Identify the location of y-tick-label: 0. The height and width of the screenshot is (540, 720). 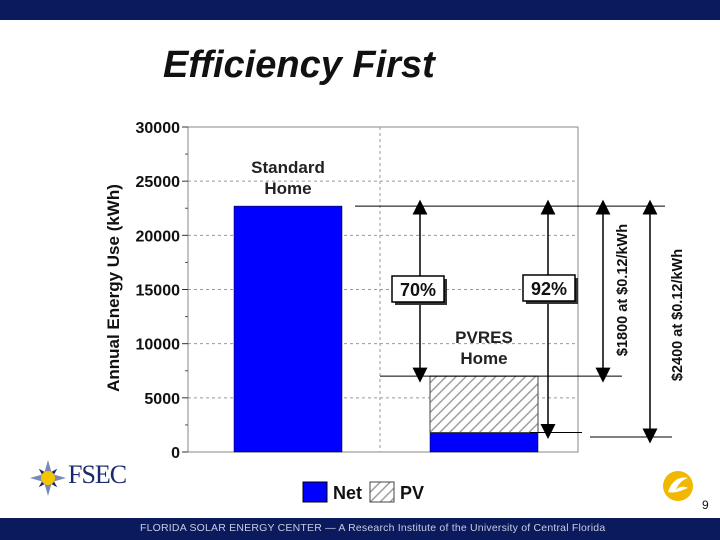
(175, 453).